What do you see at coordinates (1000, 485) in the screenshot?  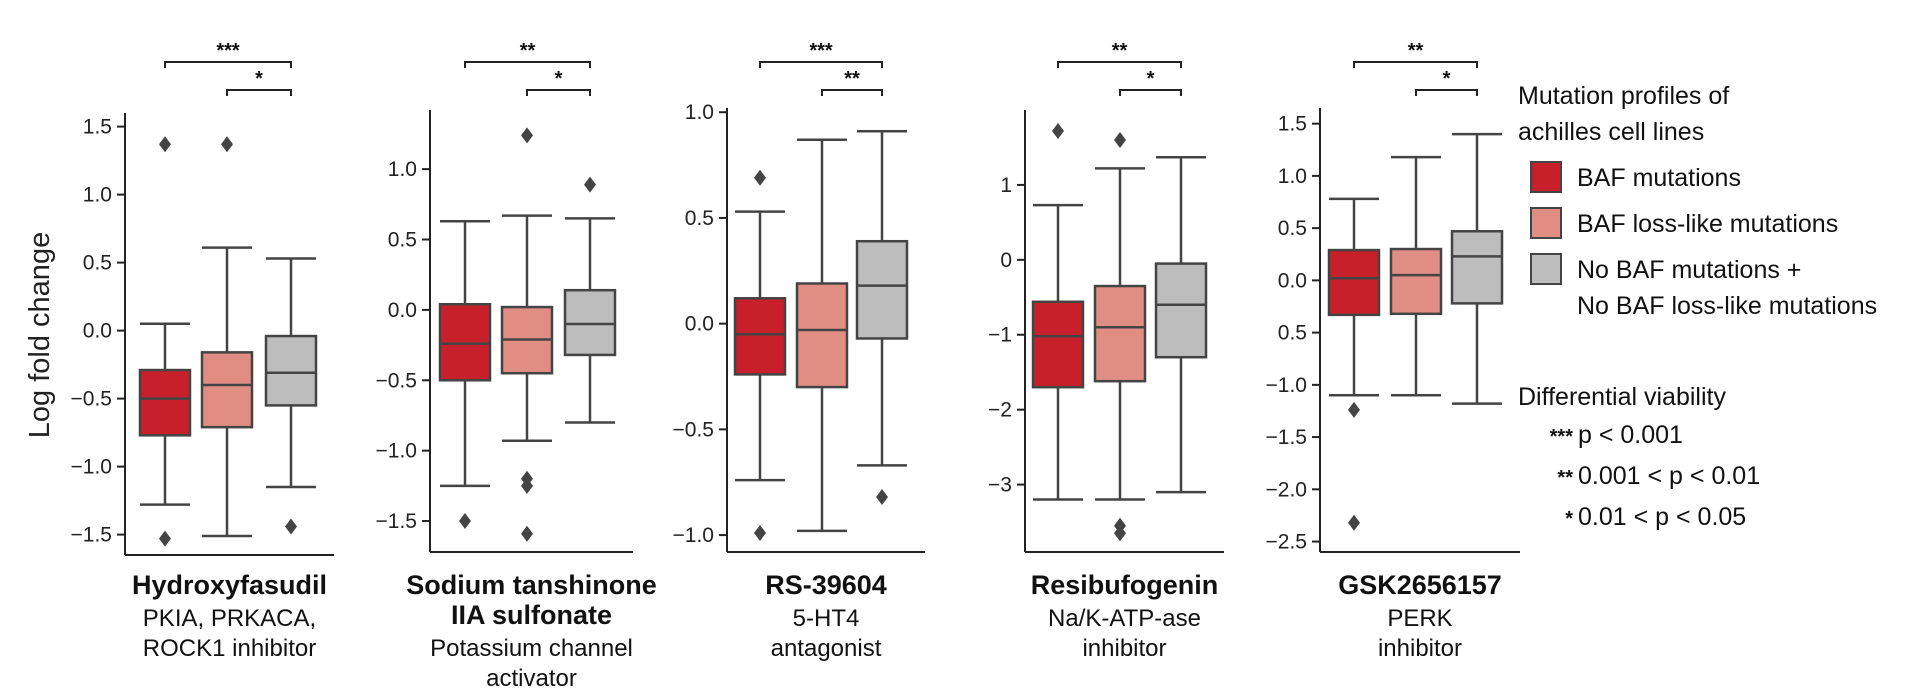 I see `y-tick-label: −3` at bounding box center [1000, 485].